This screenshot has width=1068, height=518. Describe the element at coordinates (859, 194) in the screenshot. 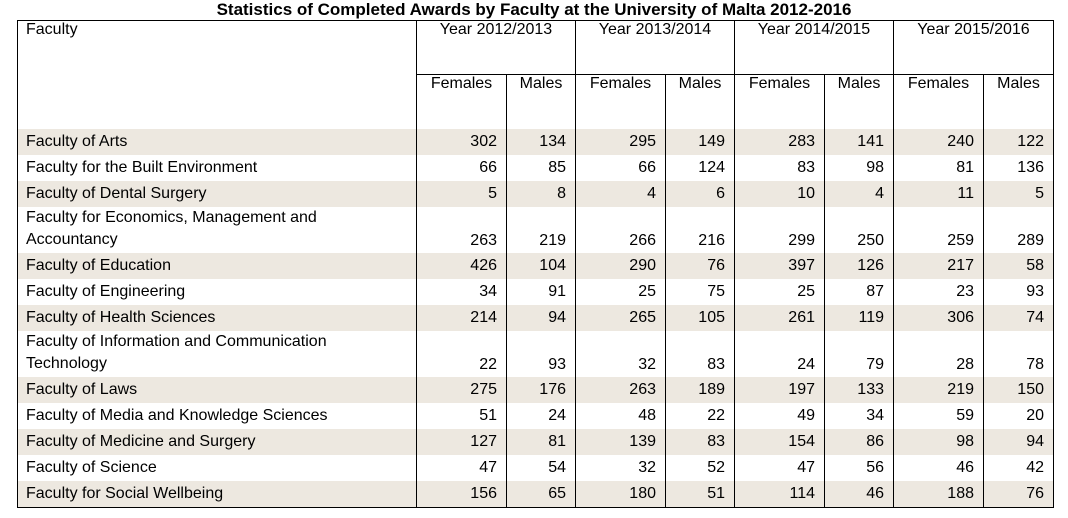

I see `males-value-cell: 4` at that location.